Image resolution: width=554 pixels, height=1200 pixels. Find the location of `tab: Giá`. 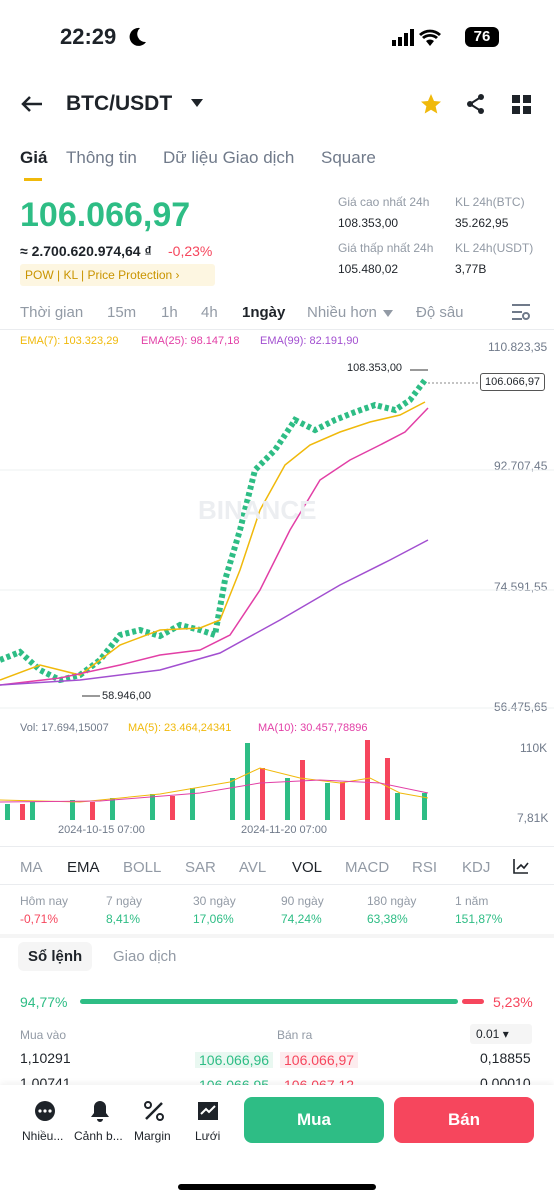

tab: Giá is located at coordinates (34, 157).